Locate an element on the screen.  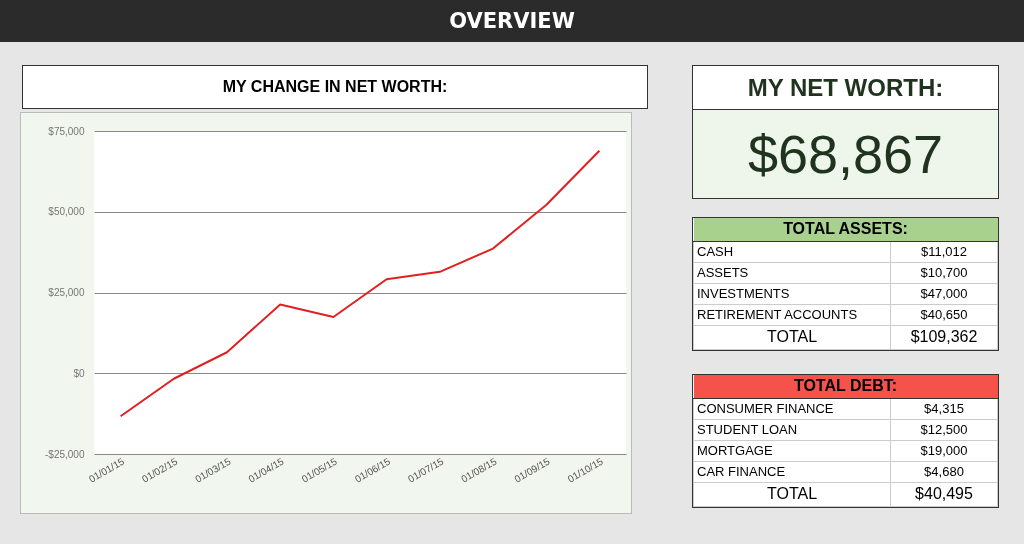
text: CAR FINANCE is located at coordinates (792, 471).